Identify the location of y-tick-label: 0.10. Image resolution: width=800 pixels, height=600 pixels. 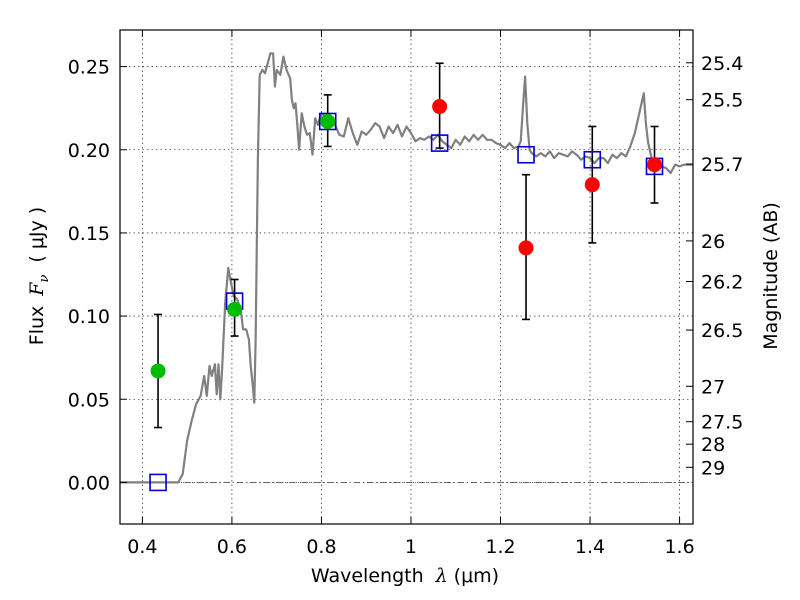
(89, 317).